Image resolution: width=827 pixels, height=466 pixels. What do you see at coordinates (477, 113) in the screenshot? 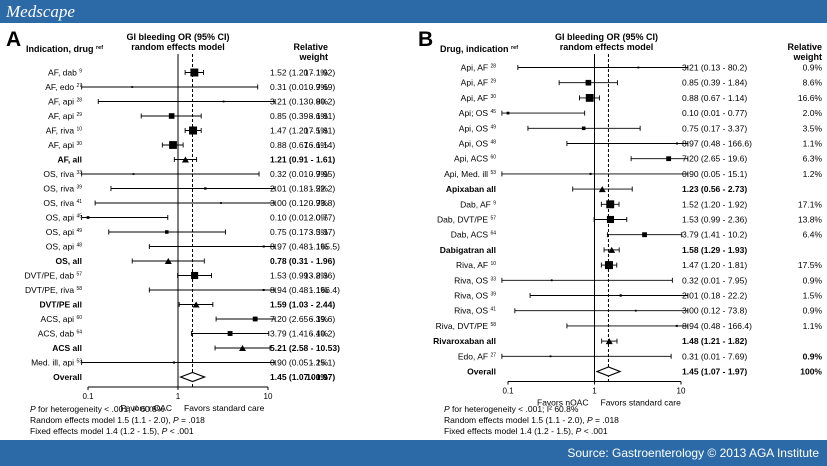
I see `row-label: Api; OS 45` at bounding box center [477, 113].